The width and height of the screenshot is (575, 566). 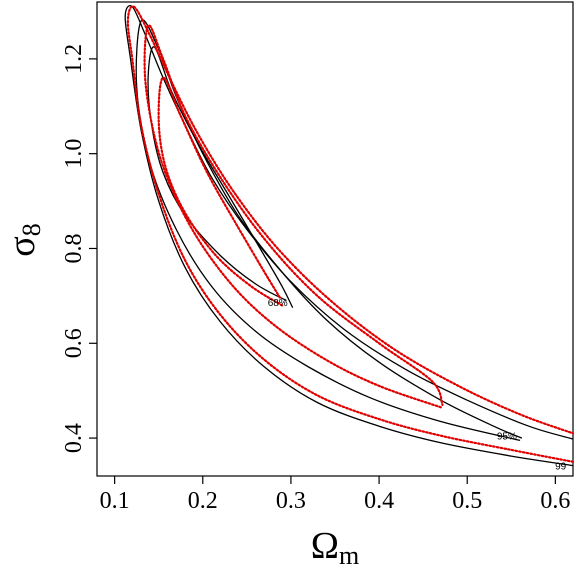 I want to click on y-tick-label: 1.2, so click(x=74, y=59).